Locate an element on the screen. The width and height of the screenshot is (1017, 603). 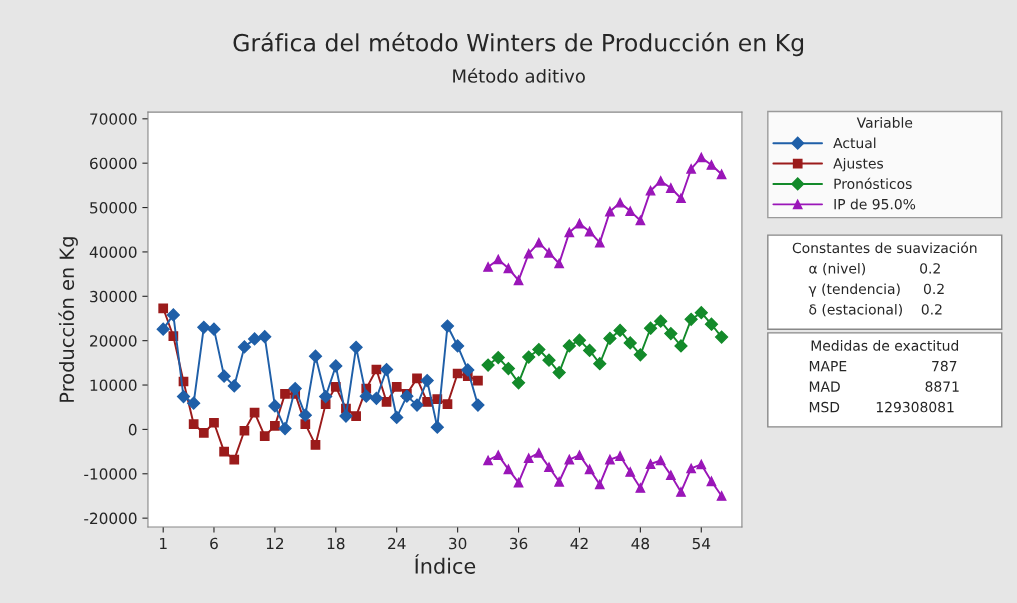
legend-label: Ajustes is located at coordinates (858, 164).